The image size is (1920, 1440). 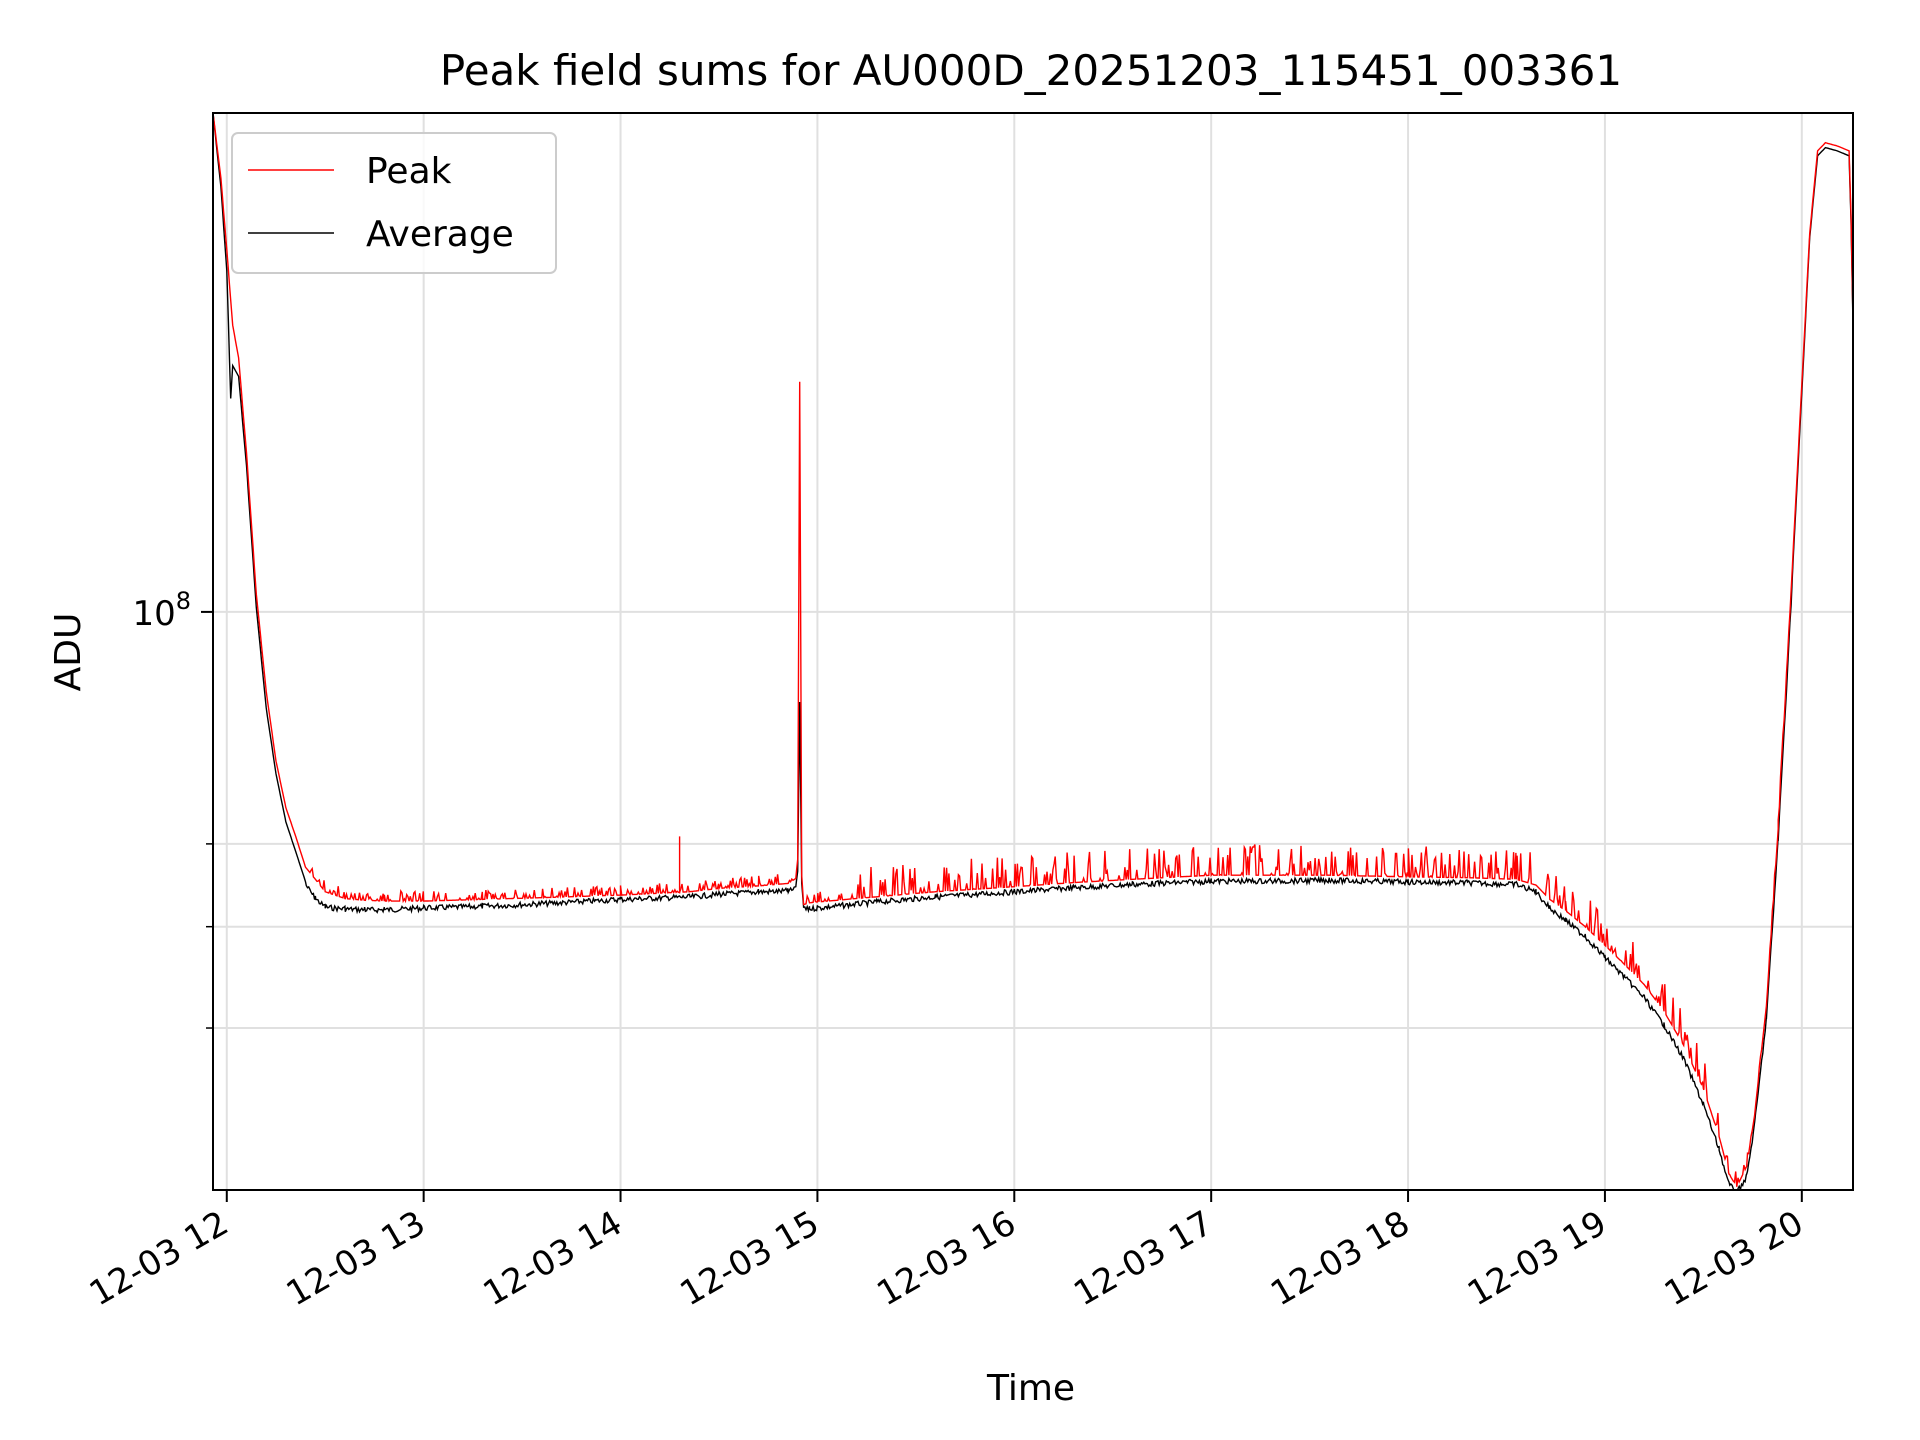 What do you see at coordinates (1030, 1388) in the screenshot?
I see `x-axis-label: Time` at bounding box center [1030, 1388].